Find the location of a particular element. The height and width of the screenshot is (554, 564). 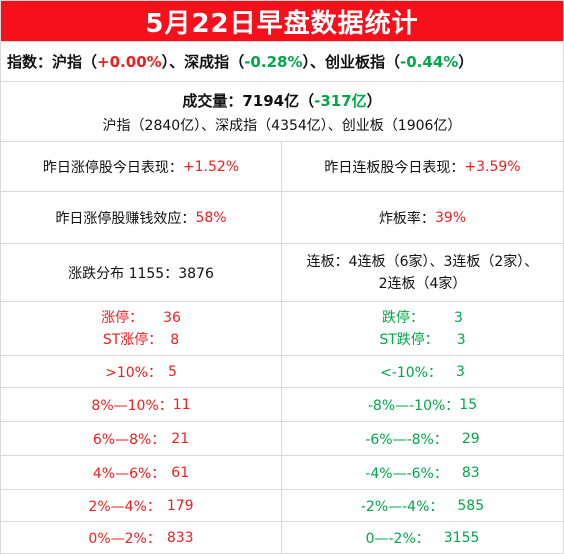

bucket-up-cell: 6%—8%： 21 is located at coordinates (141, 439).